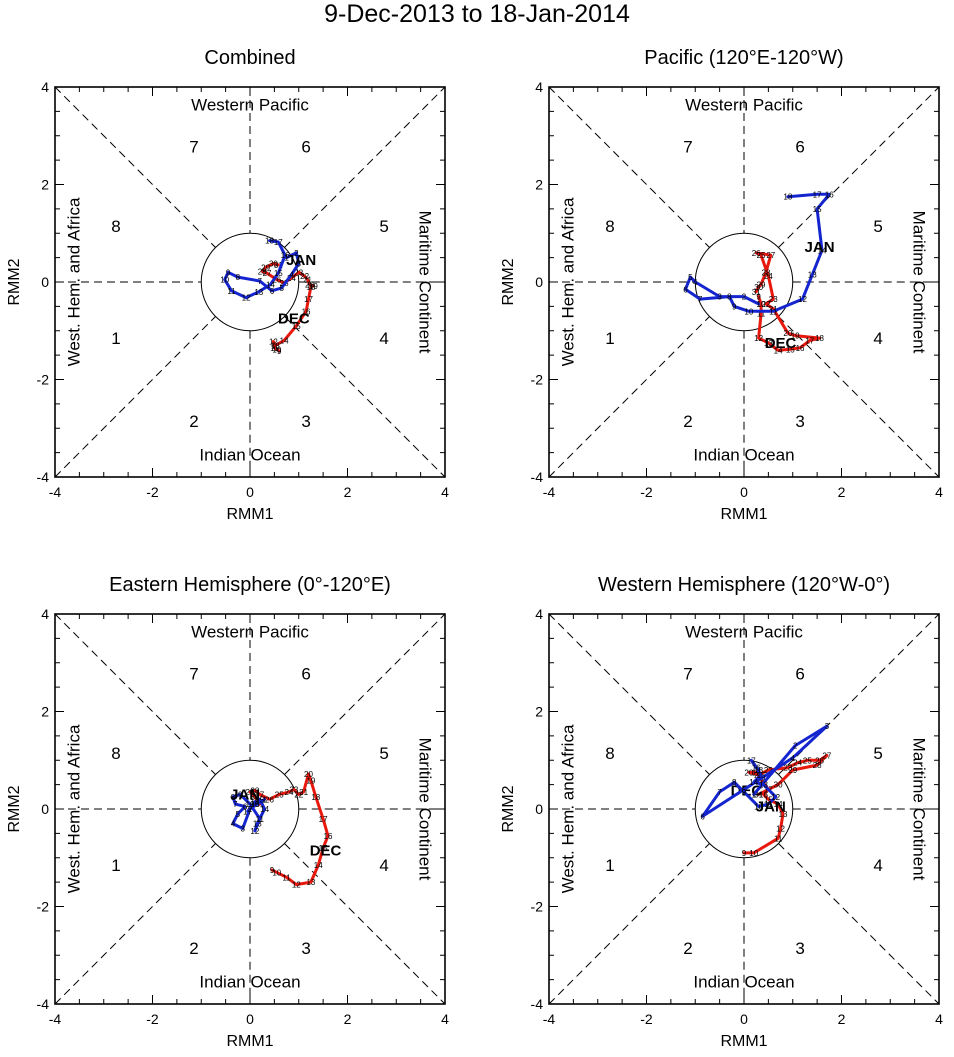 This screenshot has height=1057, width=954. Describe the element at coordinates (250, 631) in the screenshot. I see `region-label-top: Western Pacific` at that location.